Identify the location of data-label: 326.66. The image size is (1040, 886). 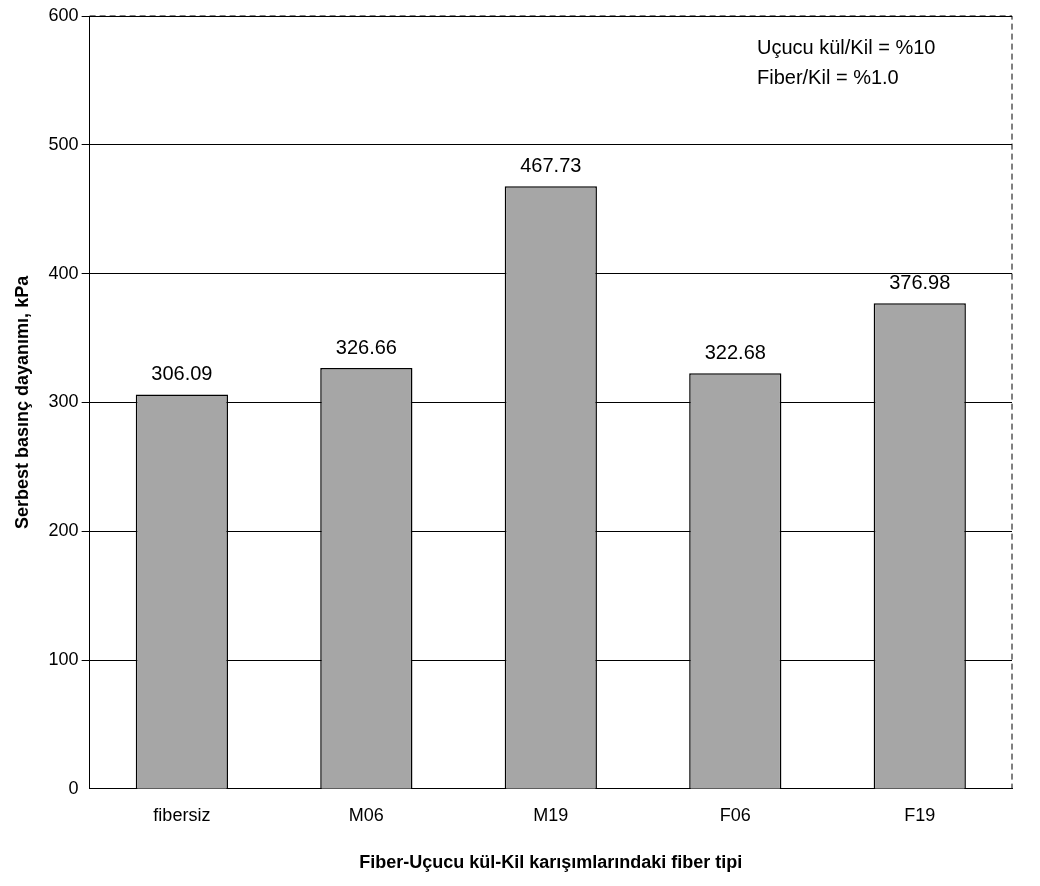
(366, 346).